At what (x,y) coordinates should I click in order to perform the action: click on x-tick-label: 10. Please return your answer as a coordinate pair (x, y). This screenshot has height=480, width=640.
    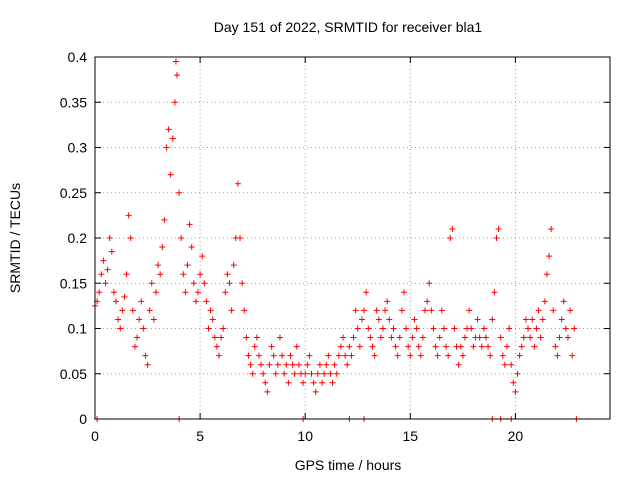
    Looking at the image, I should click on (305, 436).